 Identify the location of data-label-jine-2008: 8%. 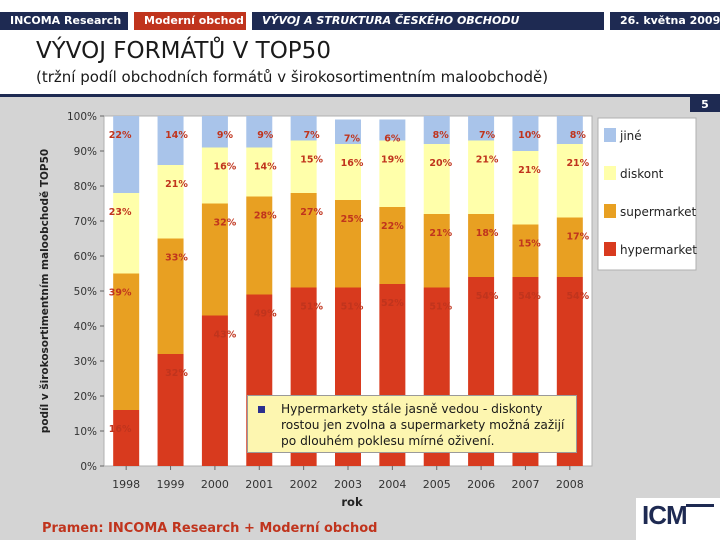
(578, 135).